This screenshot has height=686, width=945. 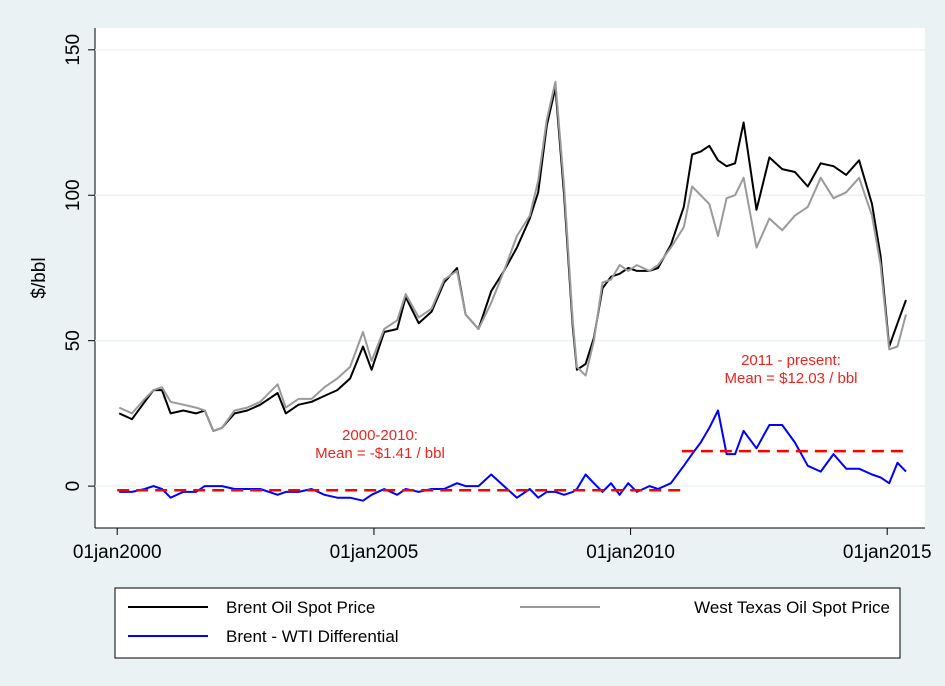 I want to click on annotation: 2000-2010:, so click(x=380, y=435).